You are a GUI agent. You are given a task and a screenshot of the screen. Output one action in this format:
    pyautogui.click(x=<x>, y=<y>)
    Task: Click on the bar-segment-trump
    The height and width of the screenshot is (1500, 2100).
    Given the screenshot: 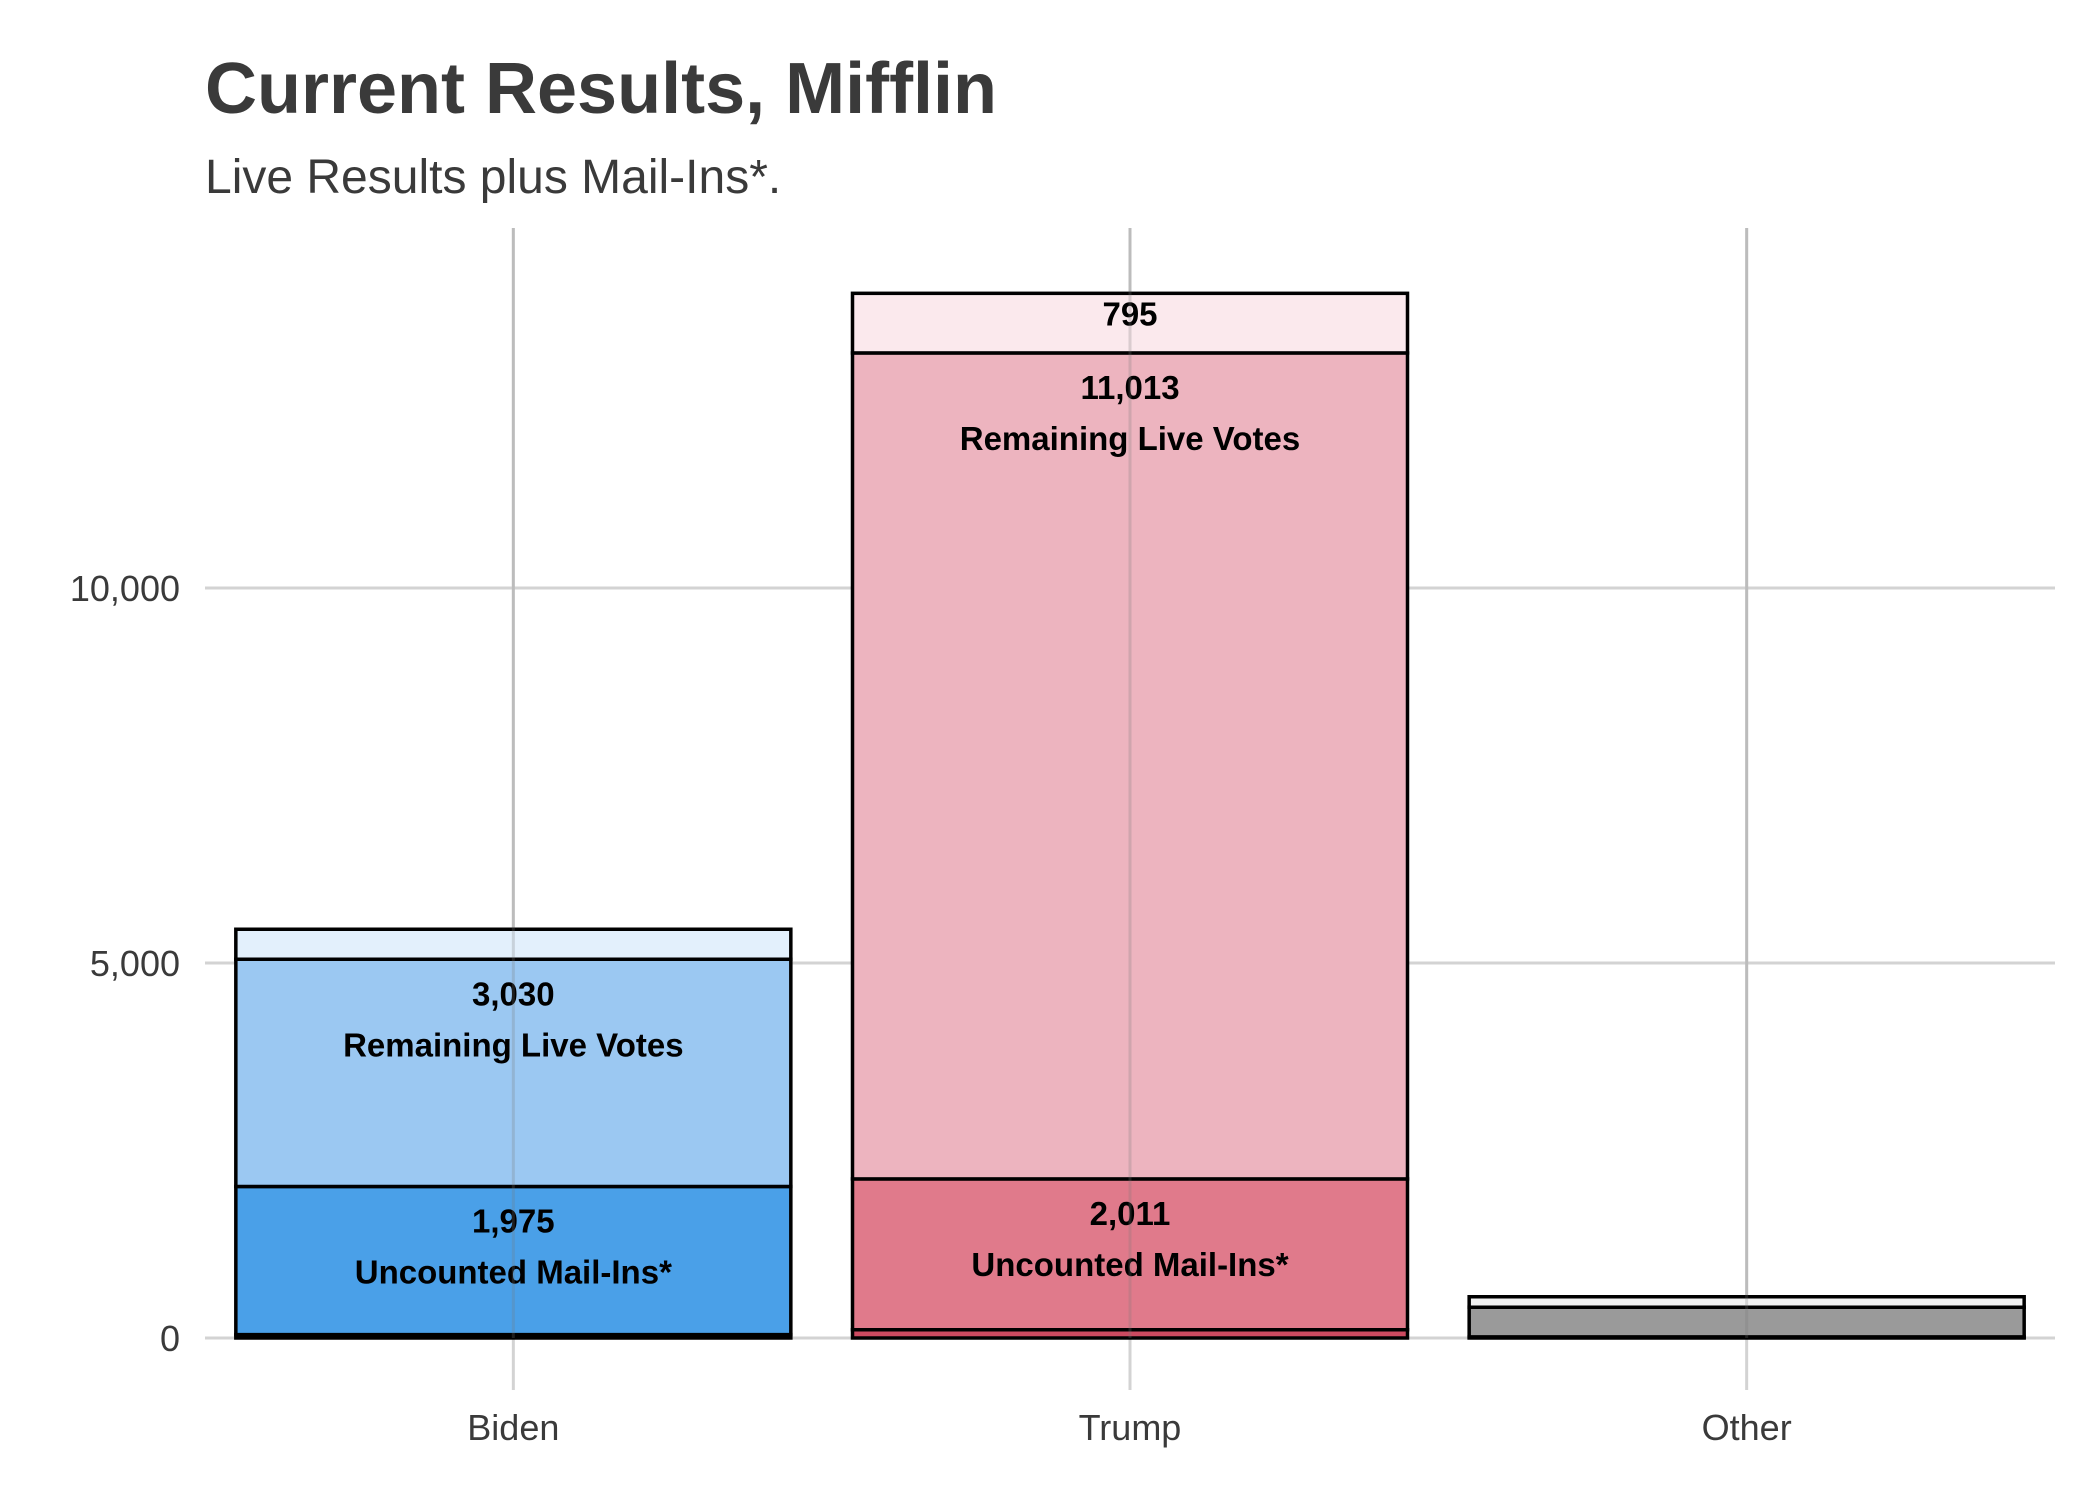 What is the action you would take?
    pyautogui.click(x=1130, y=323)
    